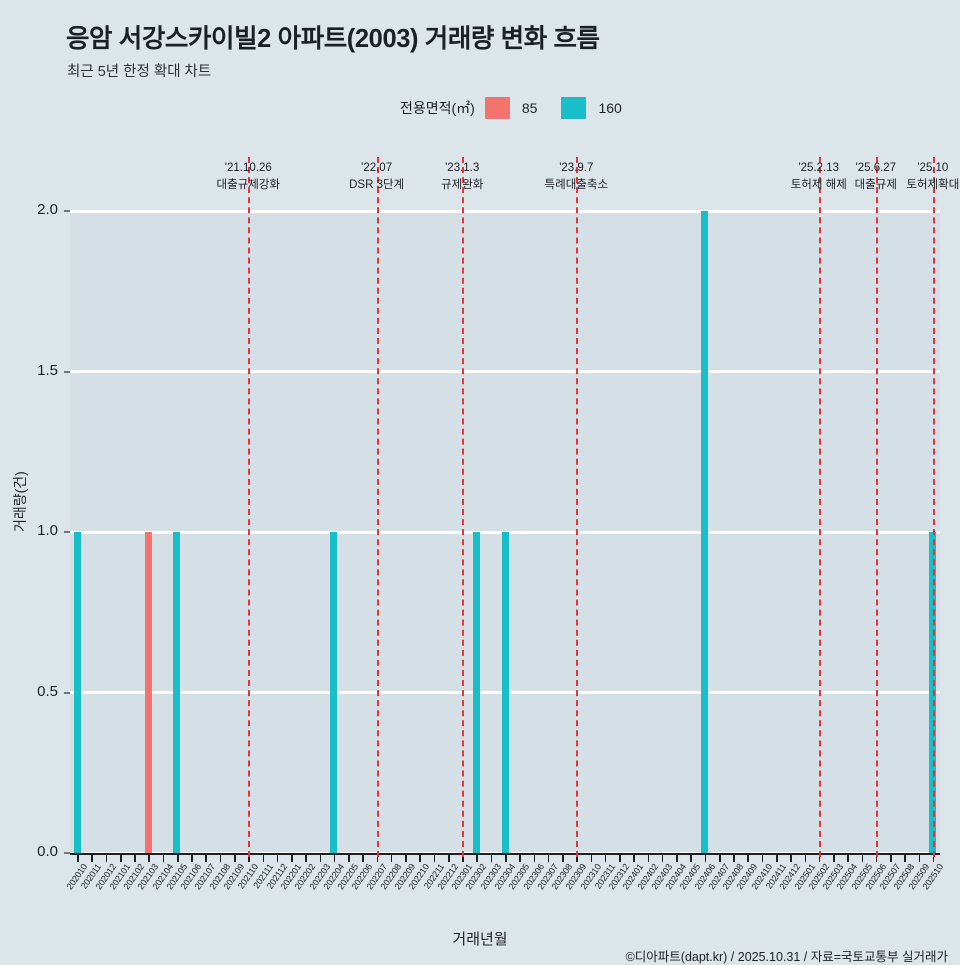  What do you see at coordinates (47, 691) in the screenshot?
I see `y-tick-label: 0.5` at bounding box center [47, 691].